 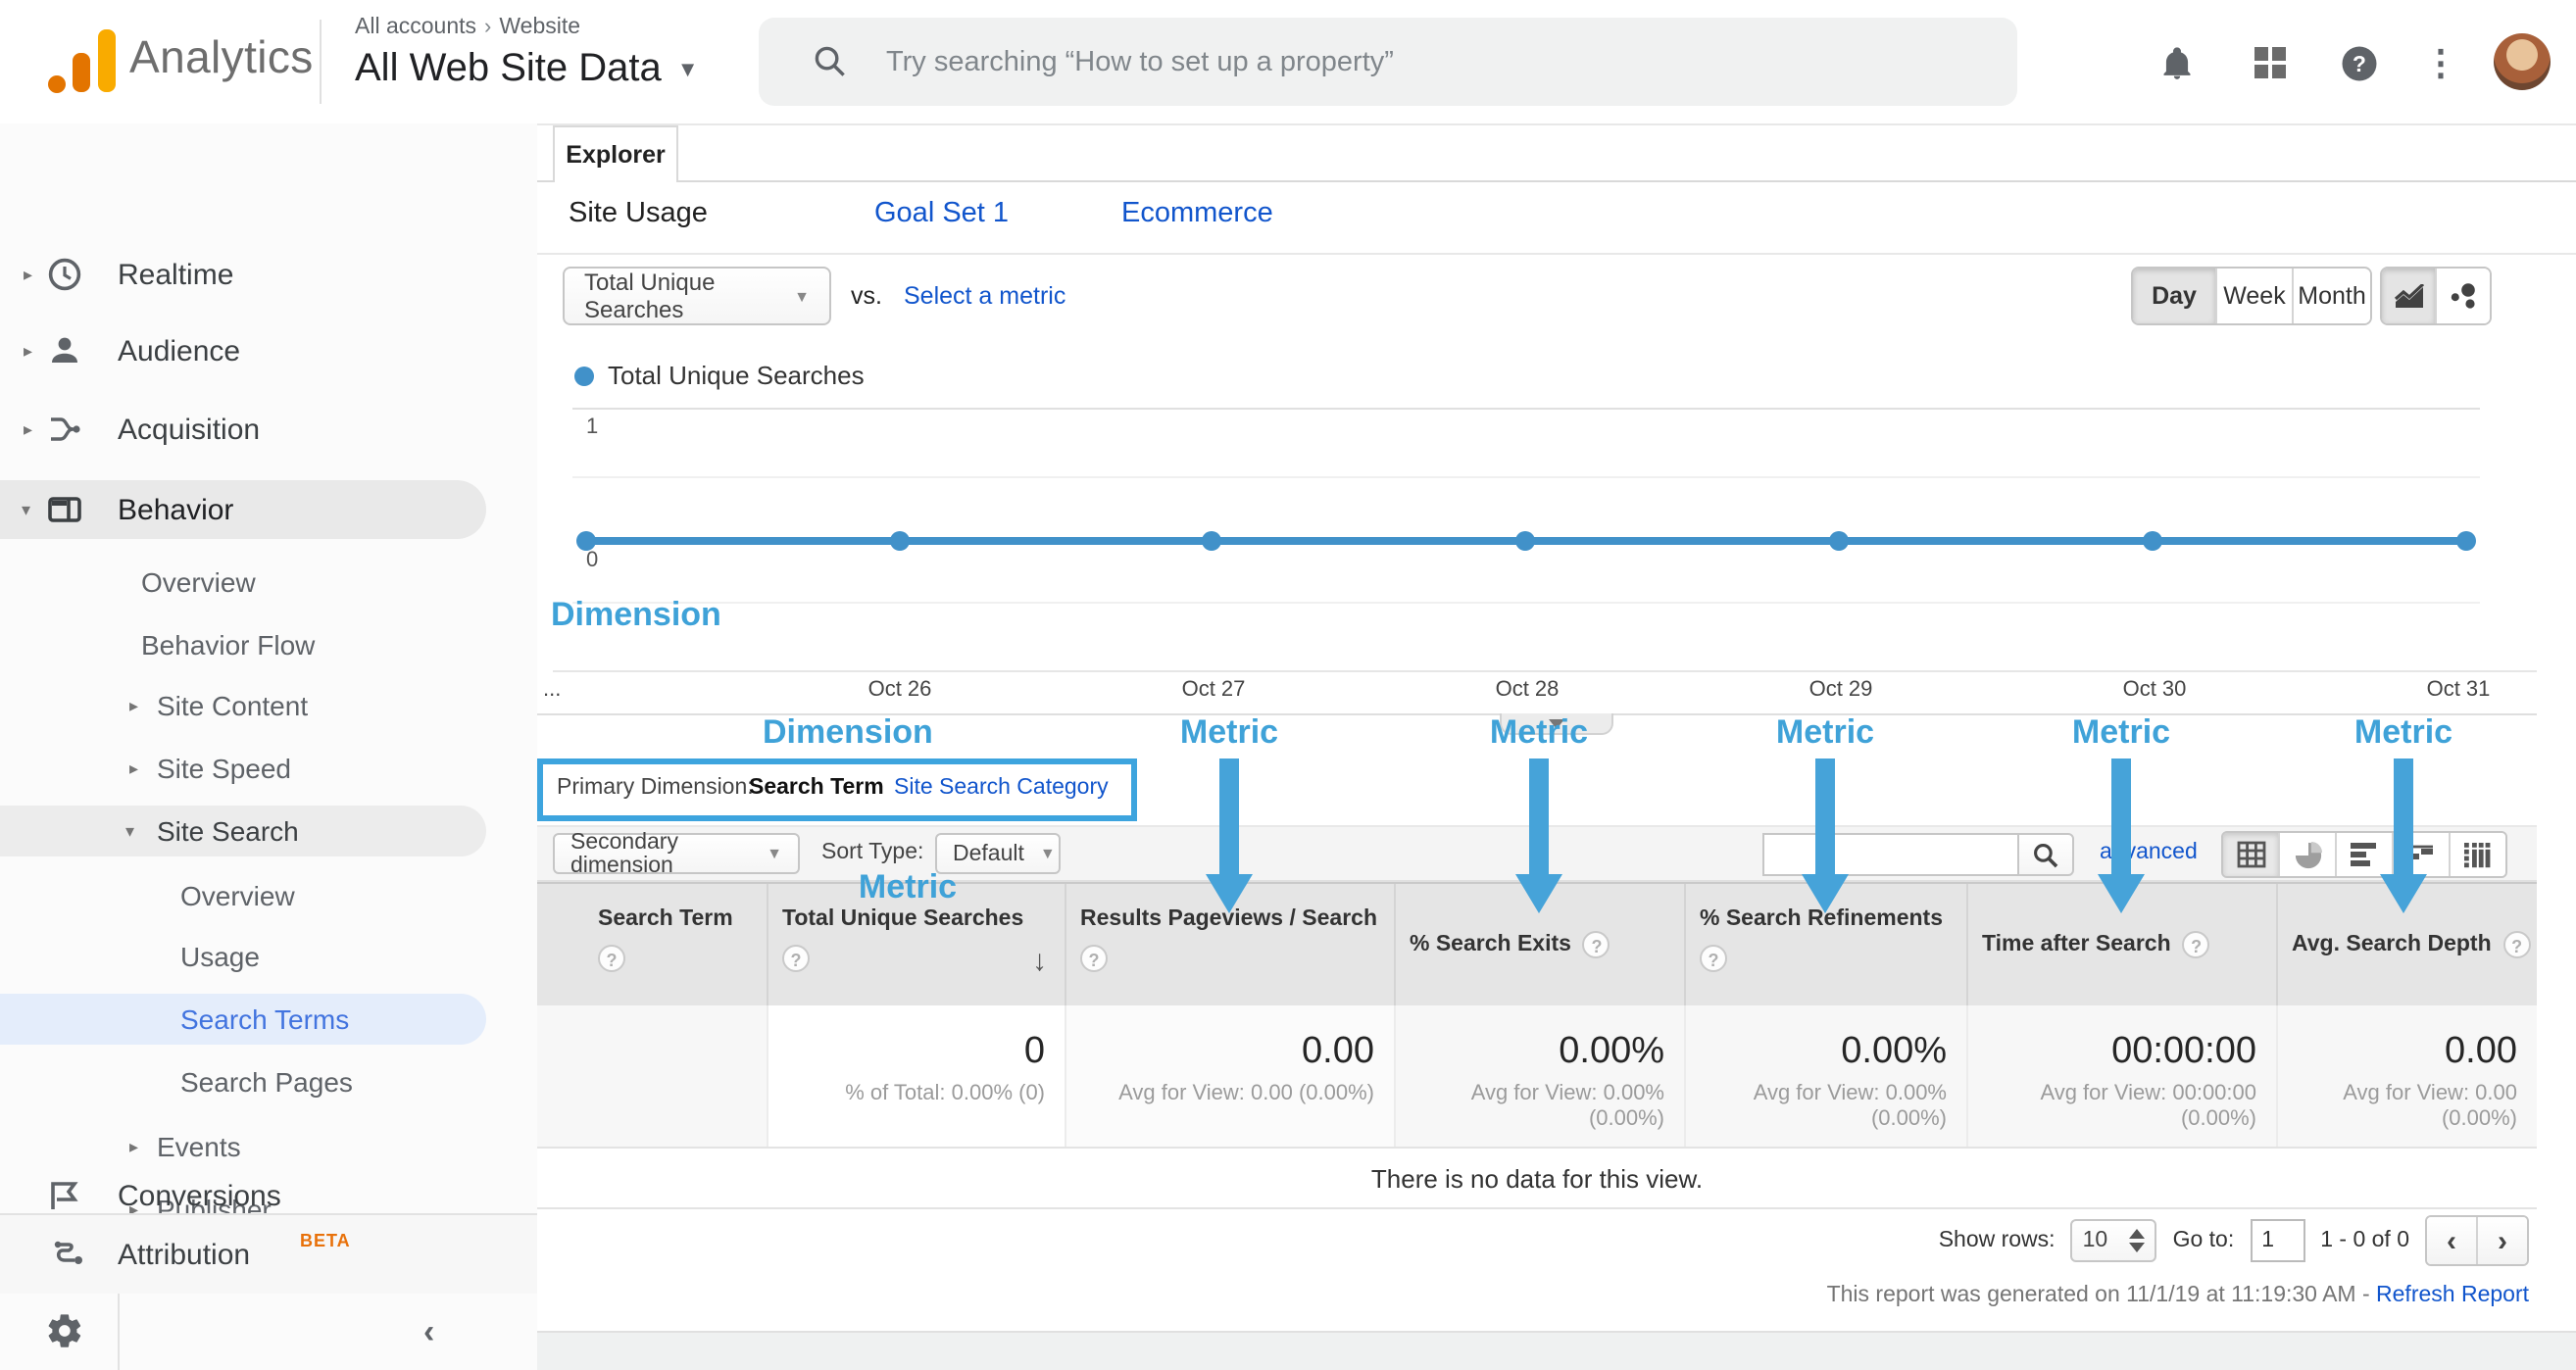 What do you see at coordinates (268, 895) in the screenshot?
I see `sidebar-item-site-search-overview: Overview` at bounding box center [268, 895].